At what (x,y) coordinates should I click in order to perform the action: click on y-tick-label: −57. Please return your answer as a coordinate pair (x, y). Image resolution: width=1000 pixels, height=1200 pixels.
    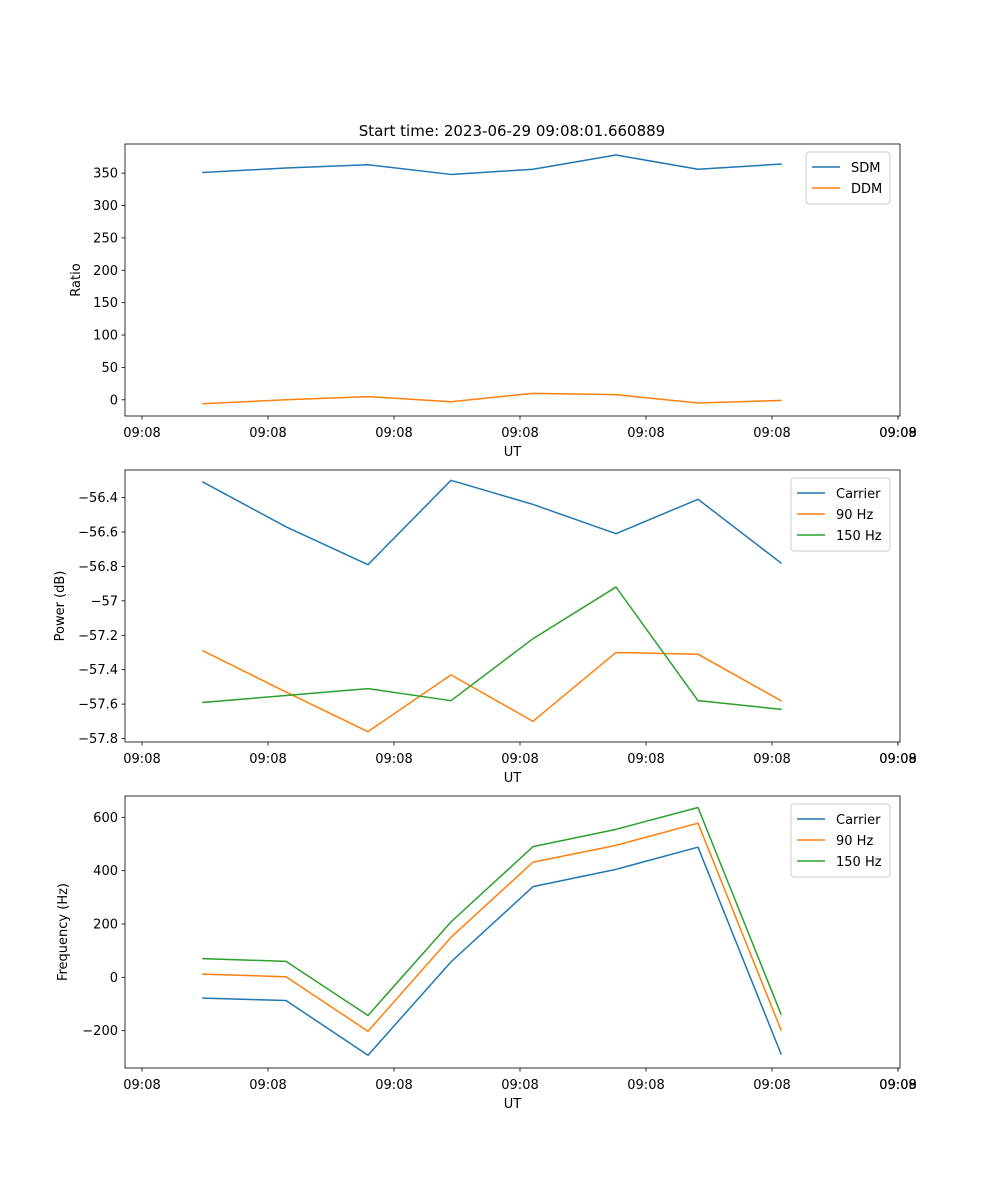
    Looking at the image, I should click on (104, 601).